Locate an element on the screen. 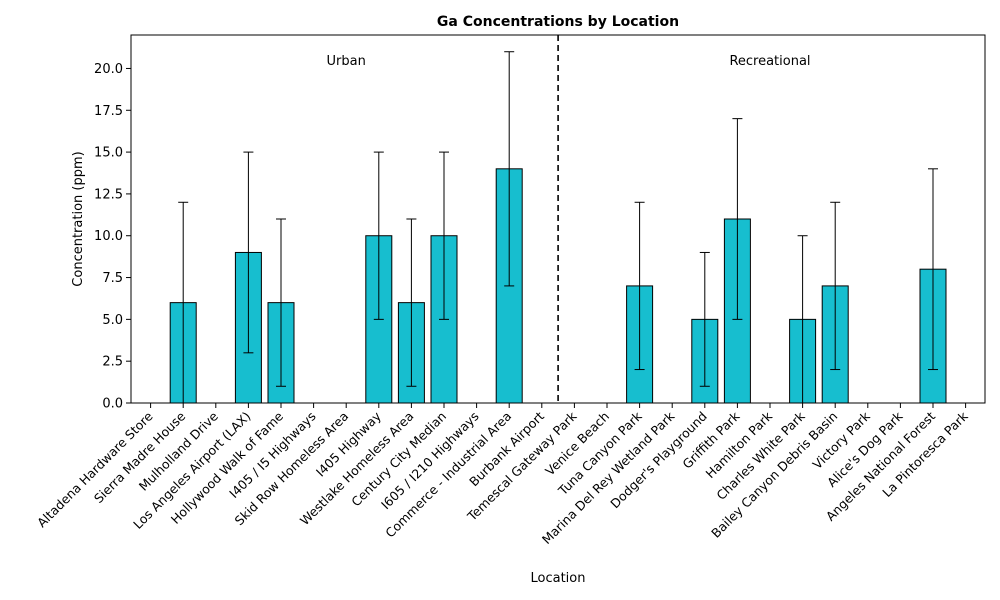 This screenshot has width=1000, height=600. y-axis-label: Concentration (ppm) is located at coordinates (78, 218).